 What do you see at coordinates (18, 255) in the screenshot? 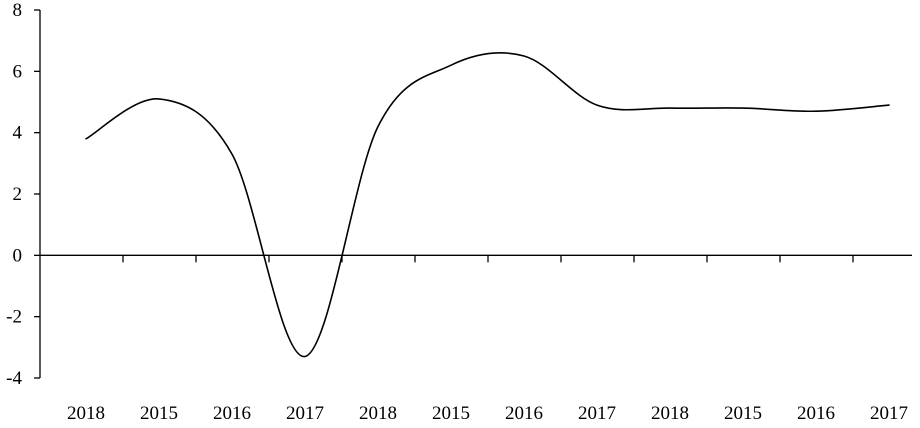
I see `y-tick-label: 0` at bounding box center [18, 255].